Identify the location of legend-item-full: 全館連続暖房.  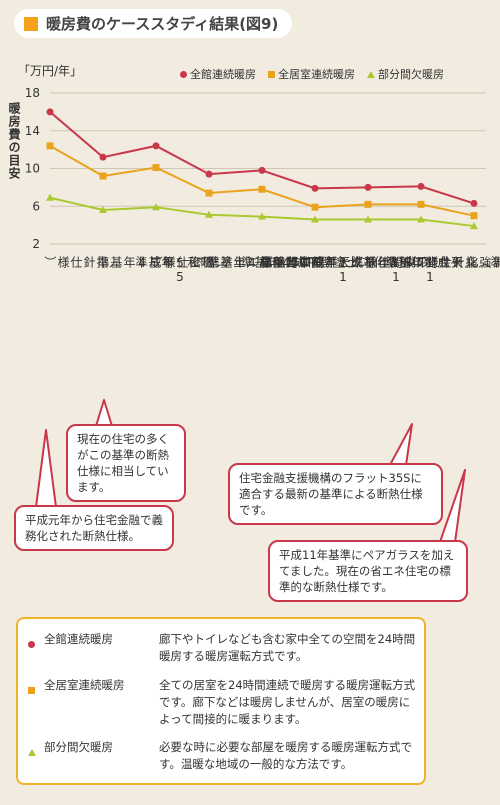
(218, 74).